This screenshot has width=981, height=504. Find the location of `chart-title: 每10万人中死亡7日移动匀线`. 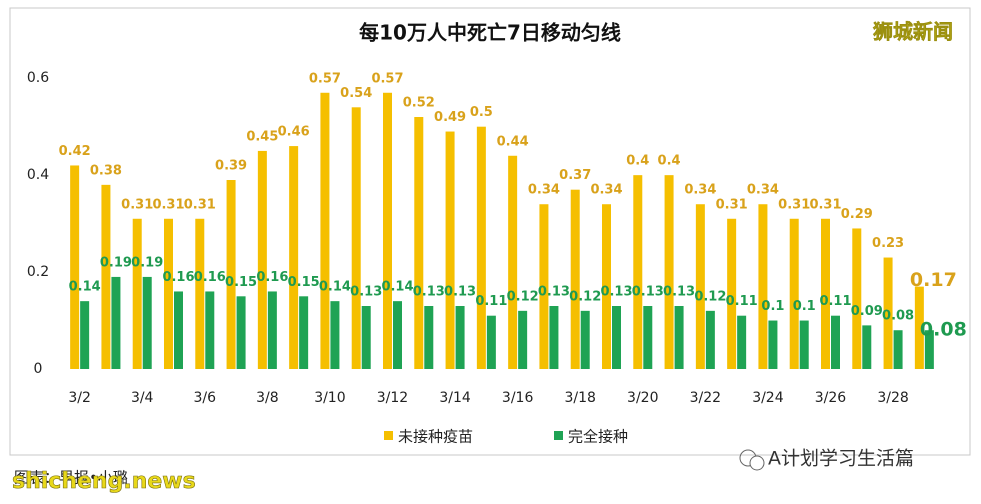

chart-title: 每10万人中死亡7日移动匀线 is located at coordinates (490, 33).